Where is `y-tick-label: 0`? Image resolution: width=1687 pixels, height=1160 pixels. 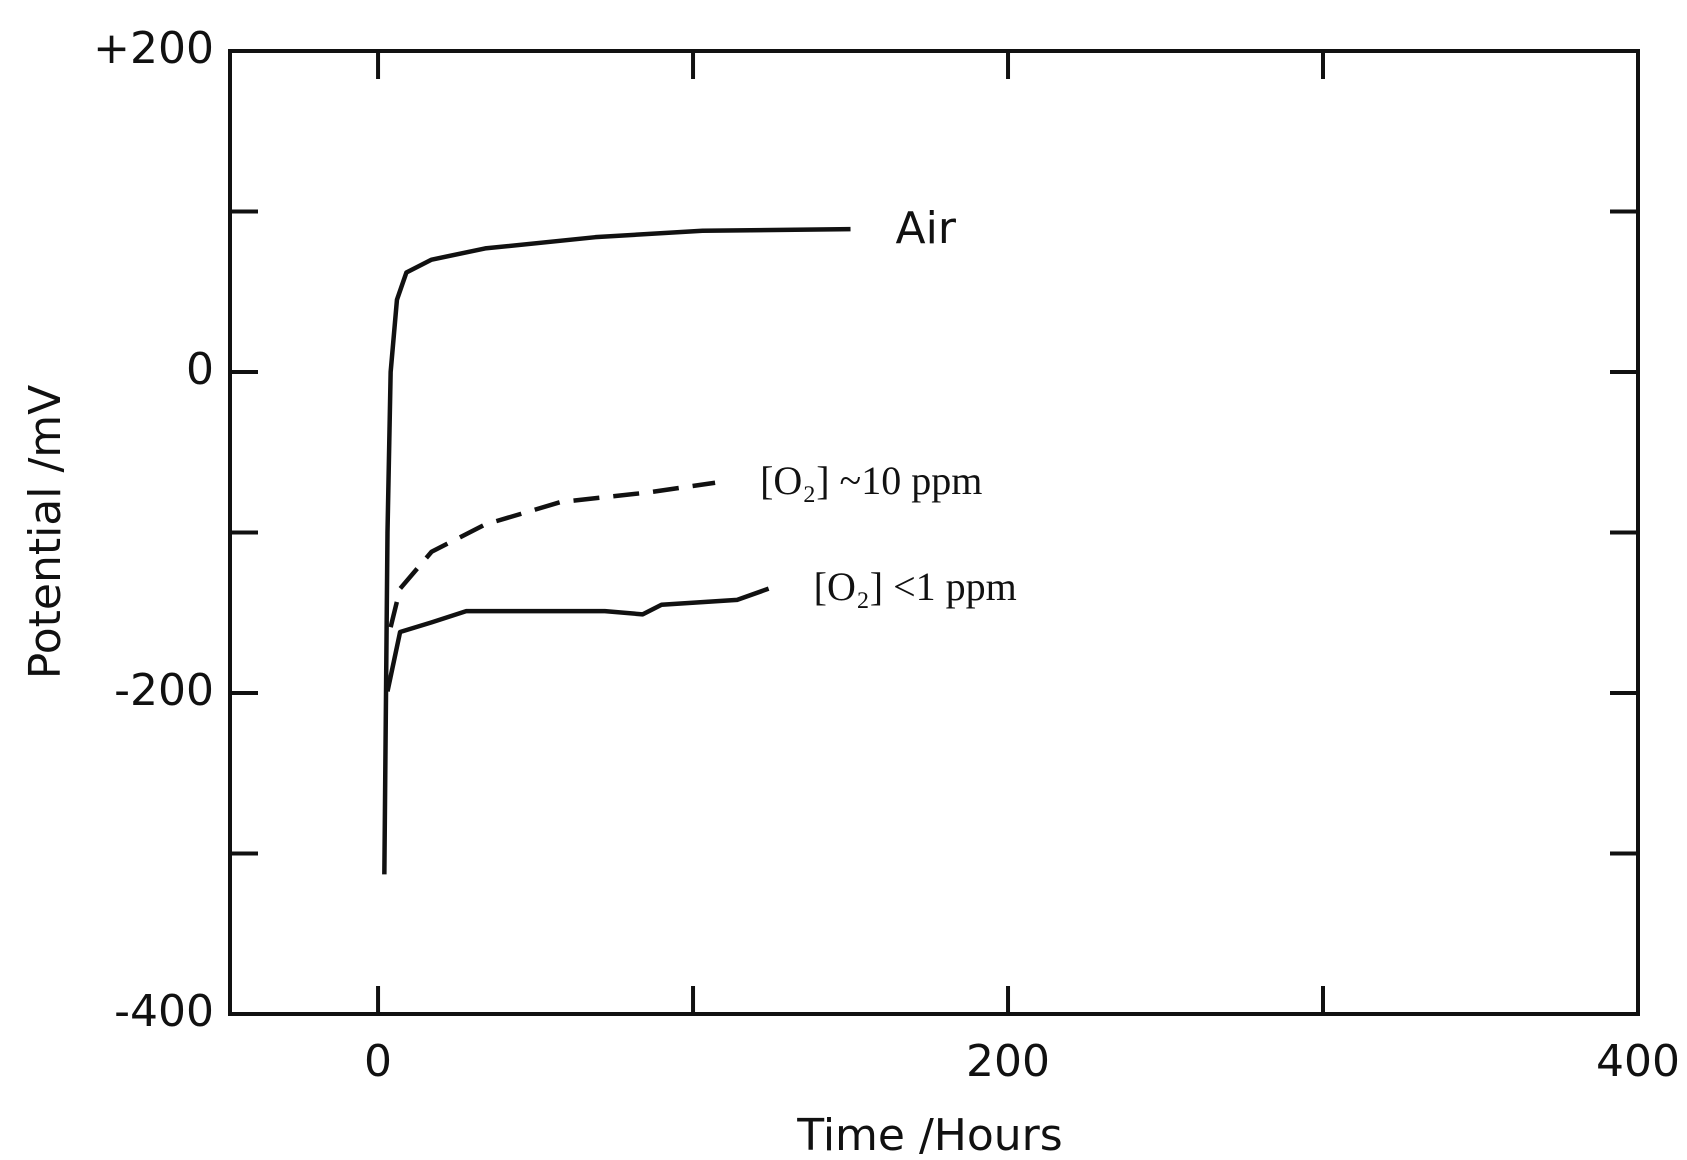
y-tick-label: 0 is located at coordinates (200, 369).